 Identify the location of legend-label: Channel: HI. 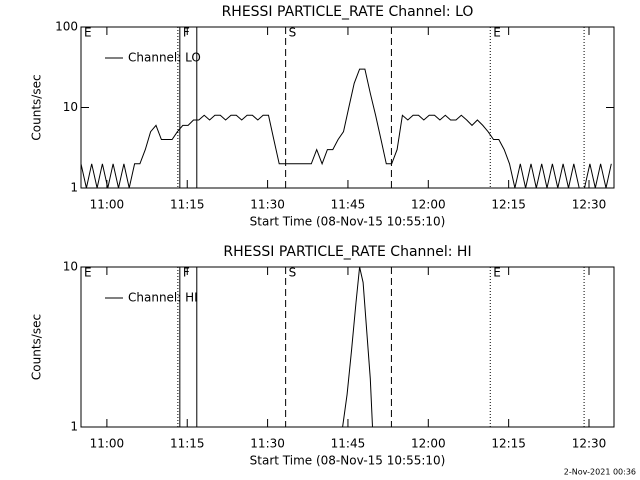
(163, 298).